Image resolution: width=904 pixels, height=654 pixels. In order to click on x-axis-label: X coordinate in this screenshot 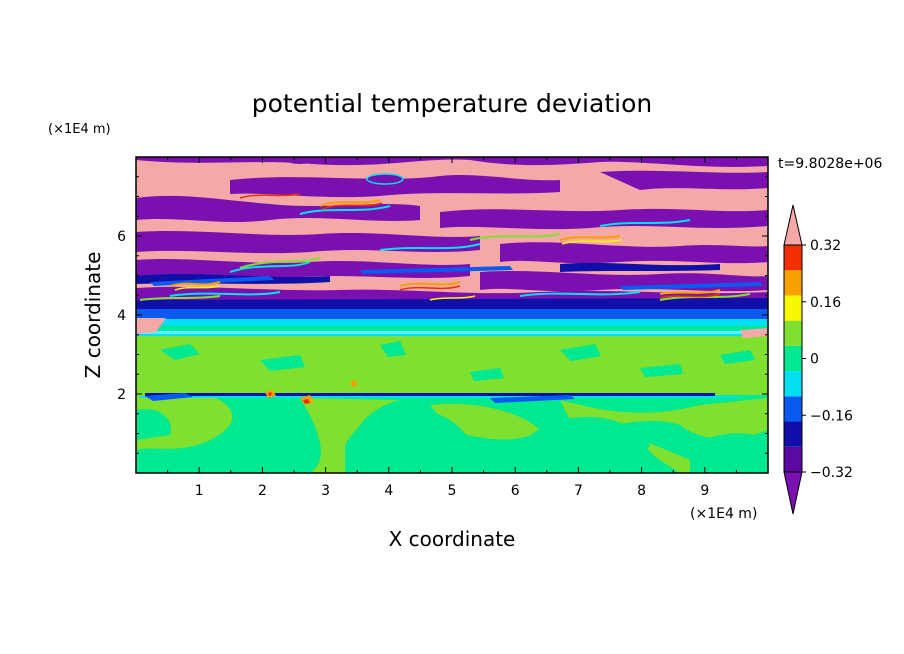, I will do `click(452, 539)`.